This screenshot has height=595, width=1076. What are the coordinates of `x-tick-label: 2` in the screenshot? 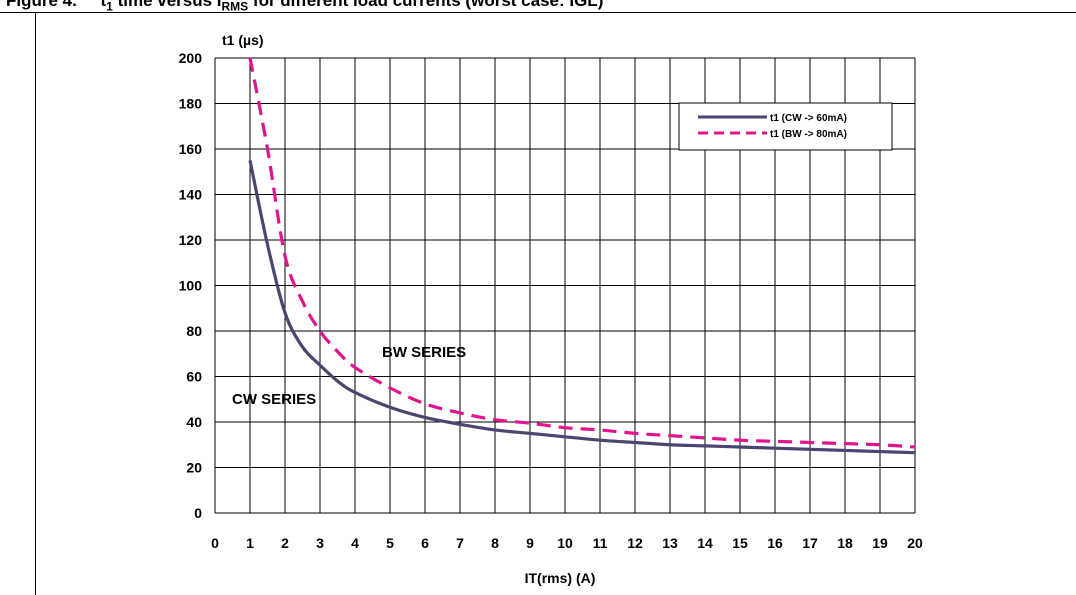 It's located at (285, 543).